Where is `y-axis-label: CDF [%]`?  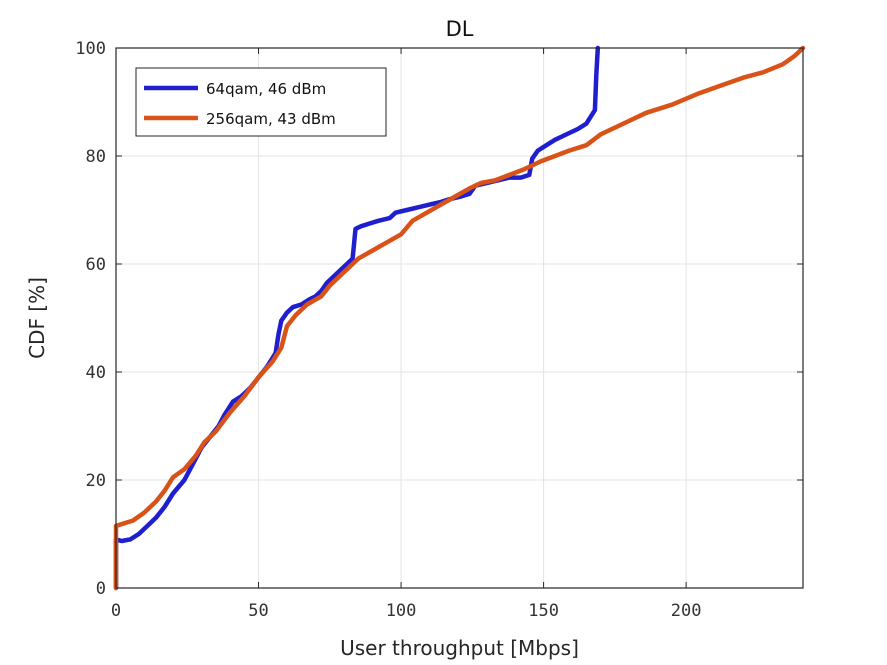
y-axis-label: CDF [%] is located at coordinates (37, 318).